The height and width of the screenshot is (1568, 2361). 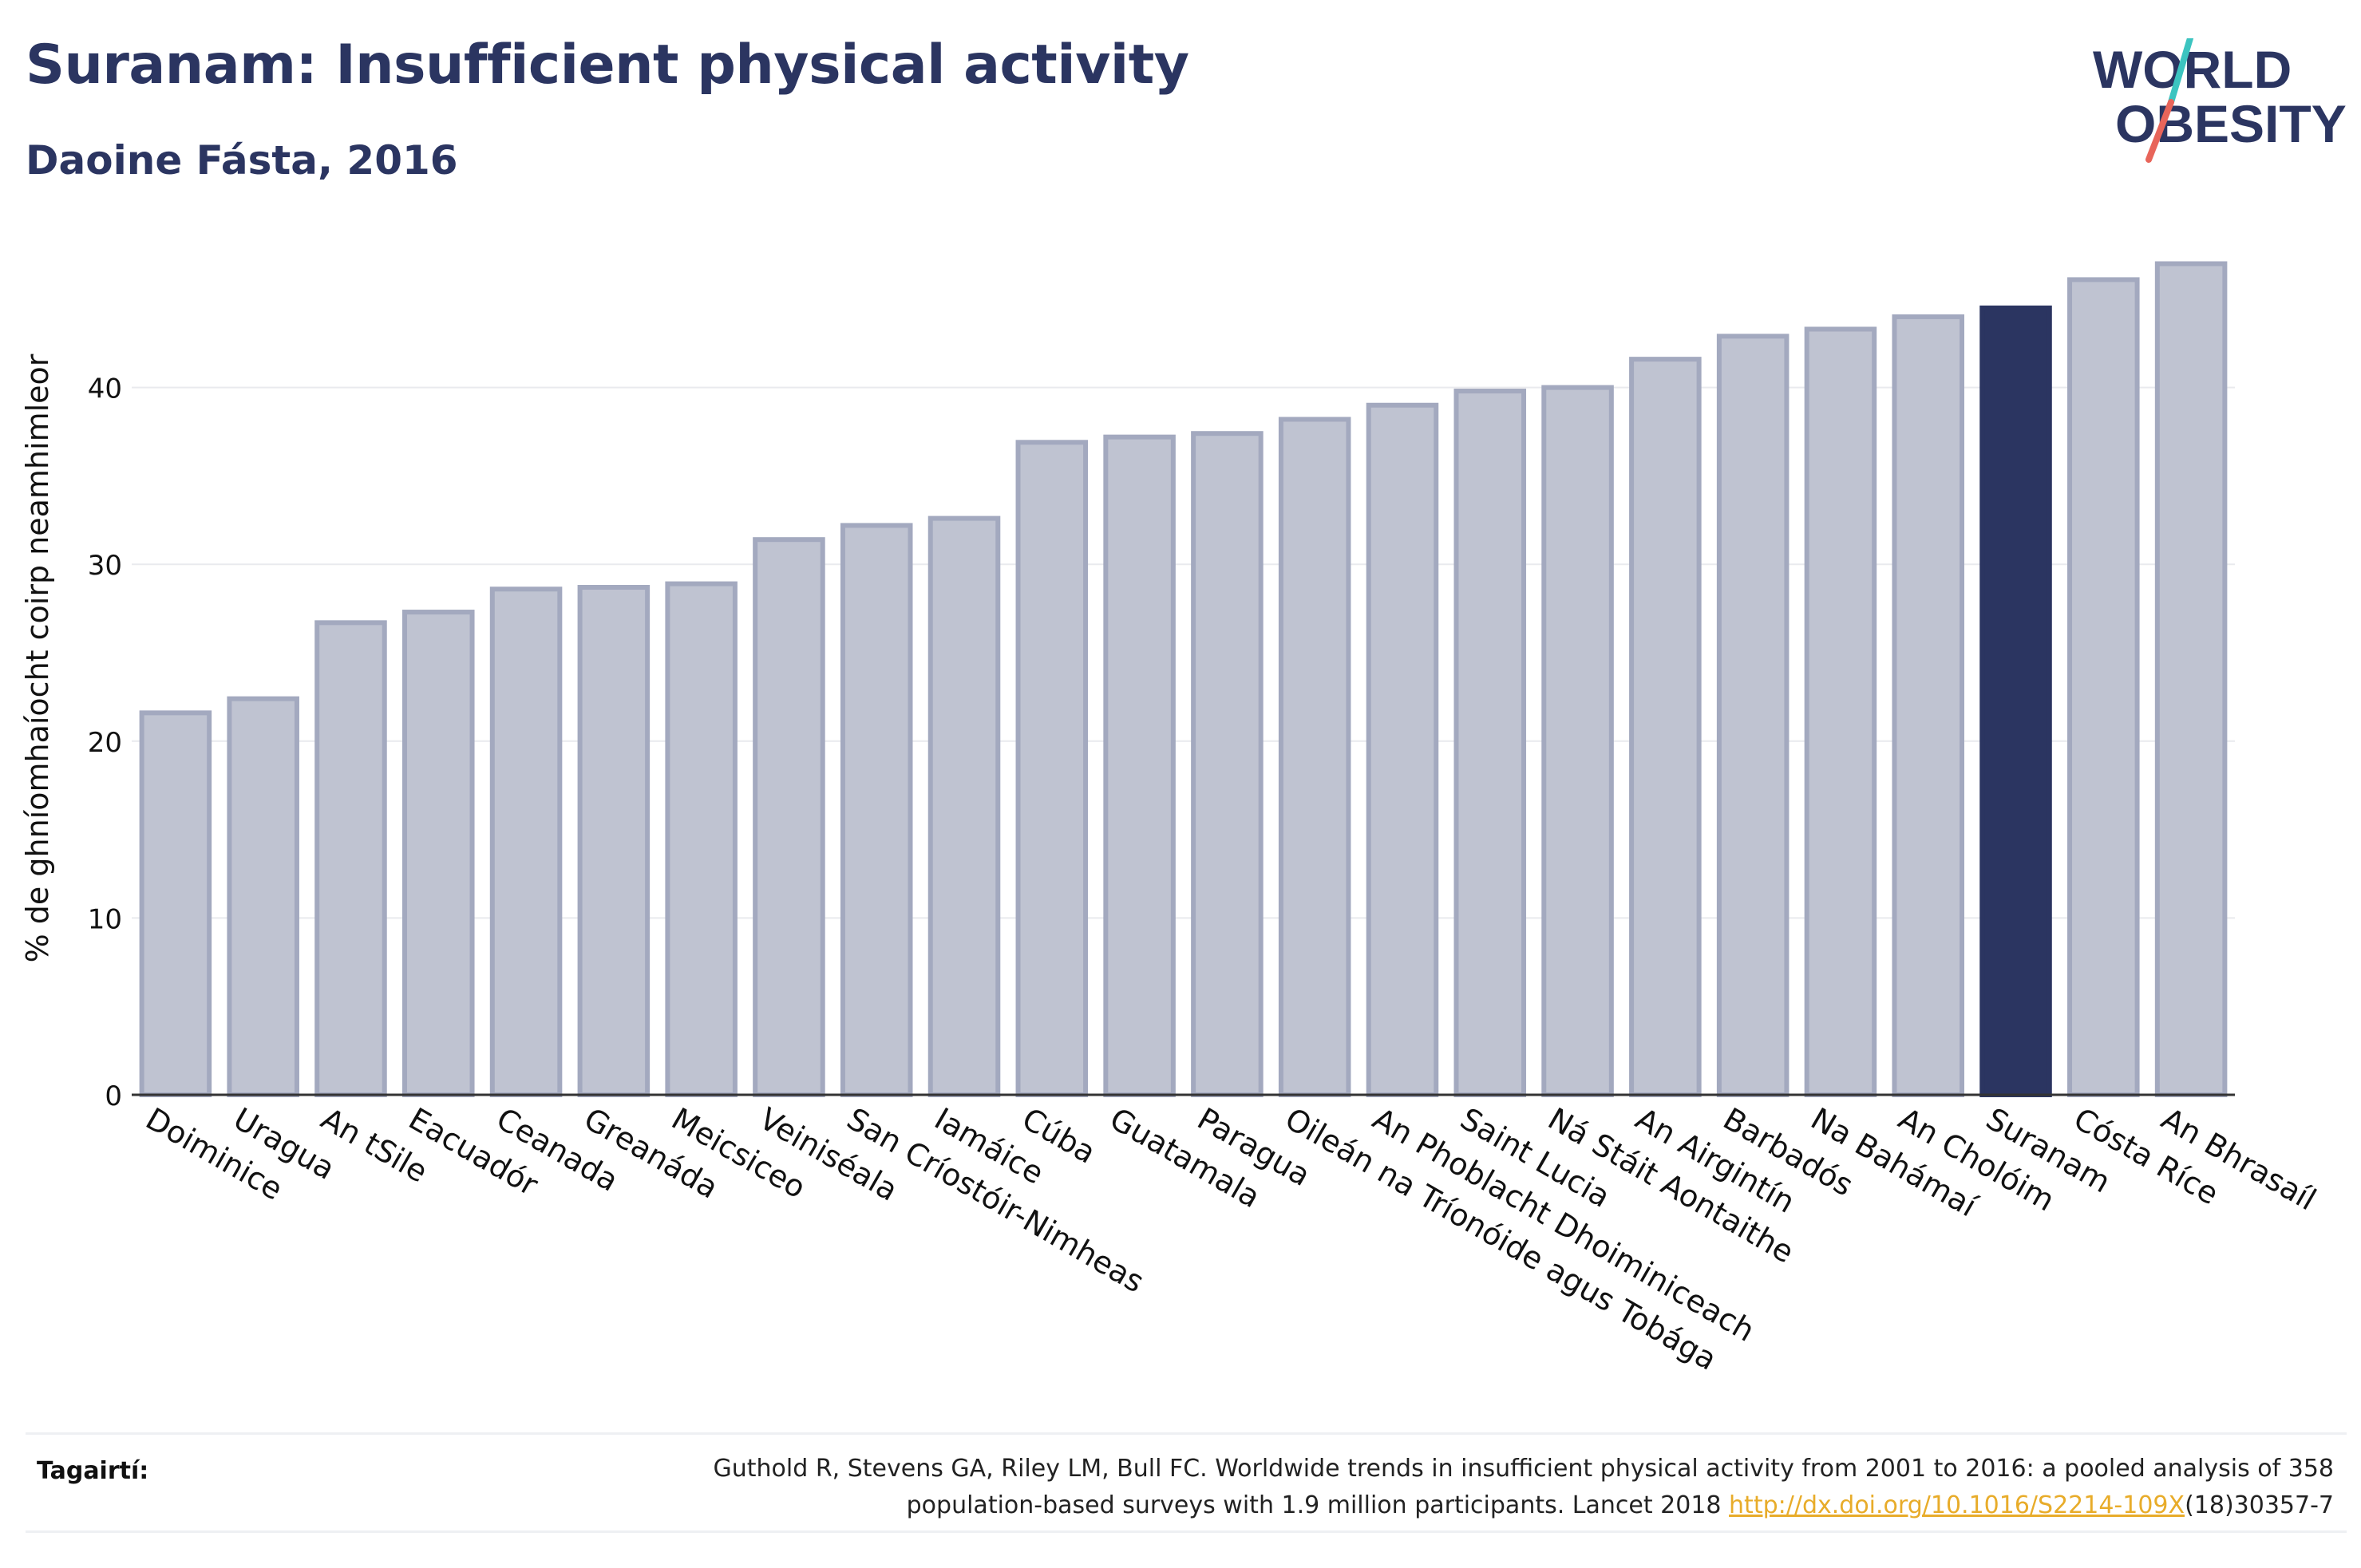 I want to click on logo-line1: WORLD, so click(x=2192, y=69).